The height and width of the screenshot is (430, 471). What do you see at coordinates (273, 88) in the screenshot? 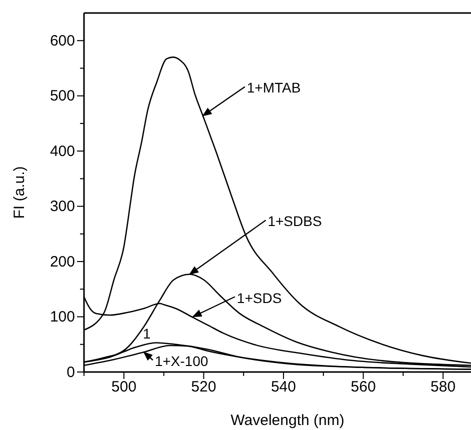
I see `annotation: 1+MTAB` at bounding box center [273, 88].